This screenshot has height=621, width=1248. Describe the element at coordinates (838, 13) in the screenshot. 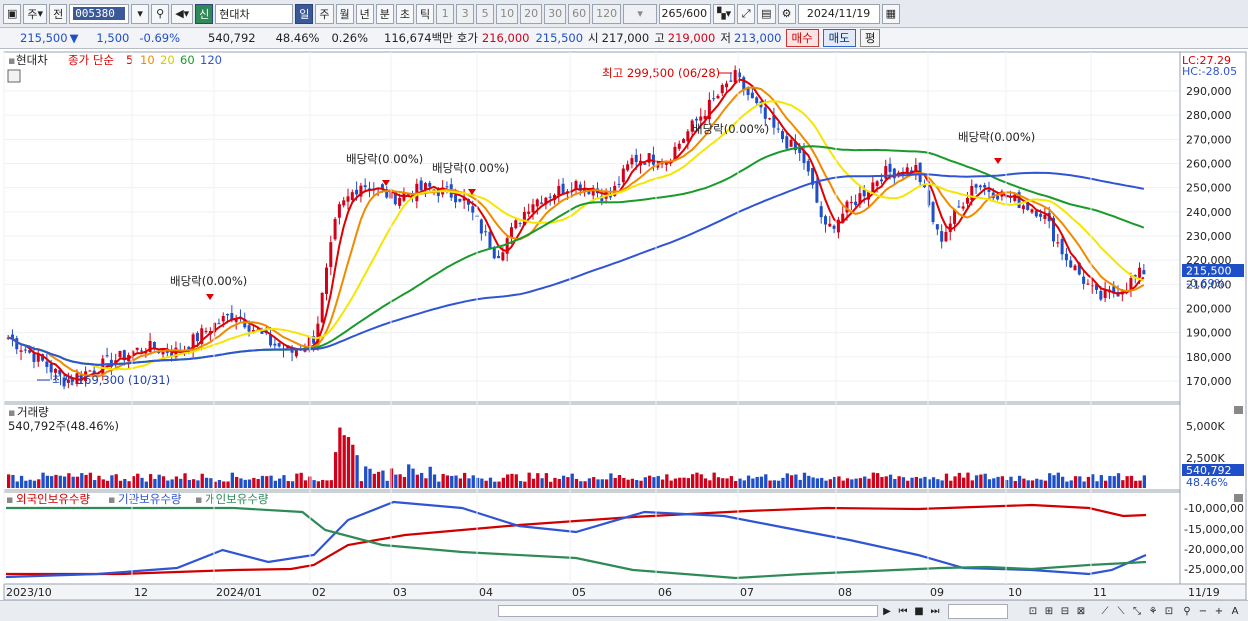

I see `date-input: 2024/11/19` at that location.